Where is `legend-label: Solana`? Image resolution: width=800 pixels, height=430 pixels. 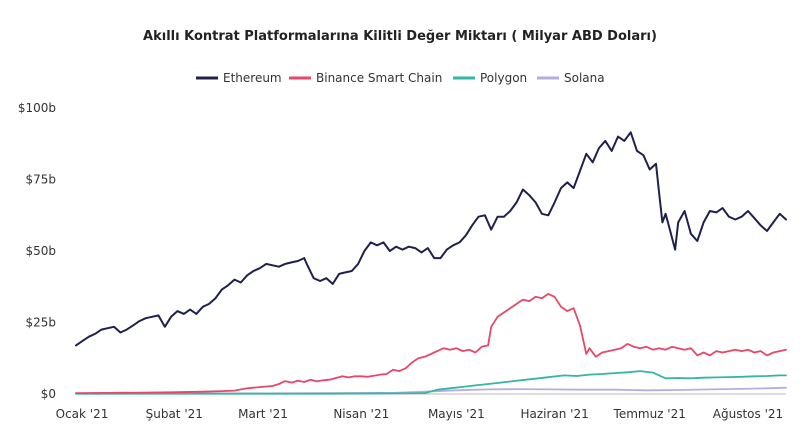 legend-label: Solana is located at coordinates (584, 78).